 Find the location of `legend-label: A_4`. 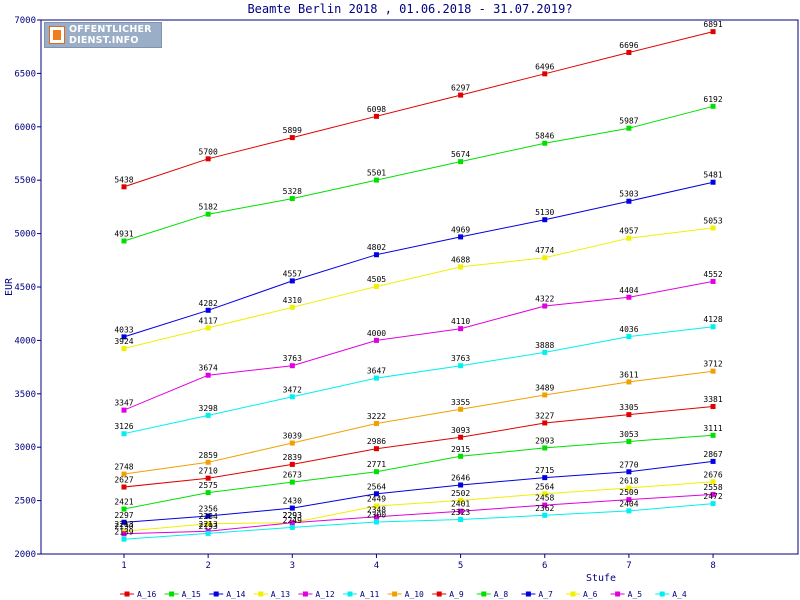

legend-label: A_4 is located at coordinates (679, 594).